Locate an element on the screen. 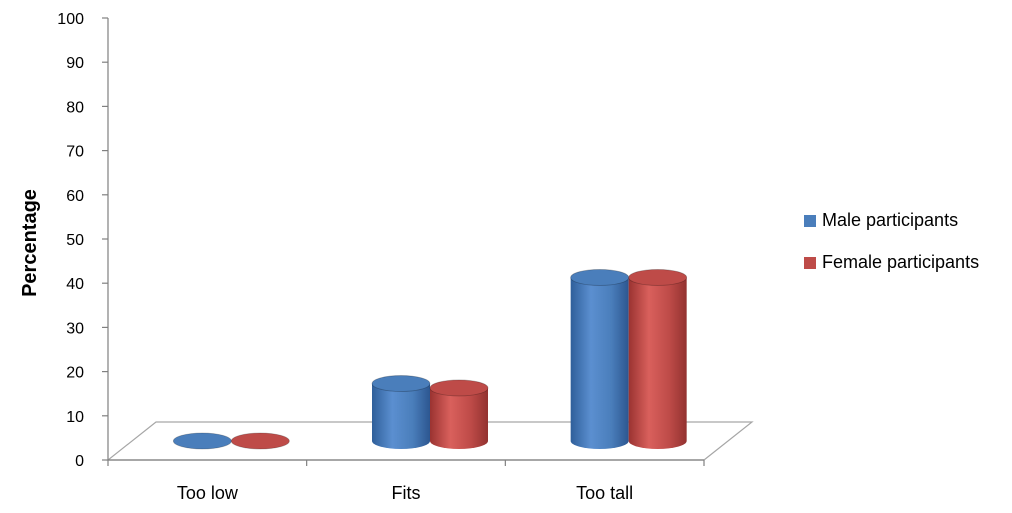 The image size is (1012, 513). legend-label: Female participants is located at coordinates (900, 262).